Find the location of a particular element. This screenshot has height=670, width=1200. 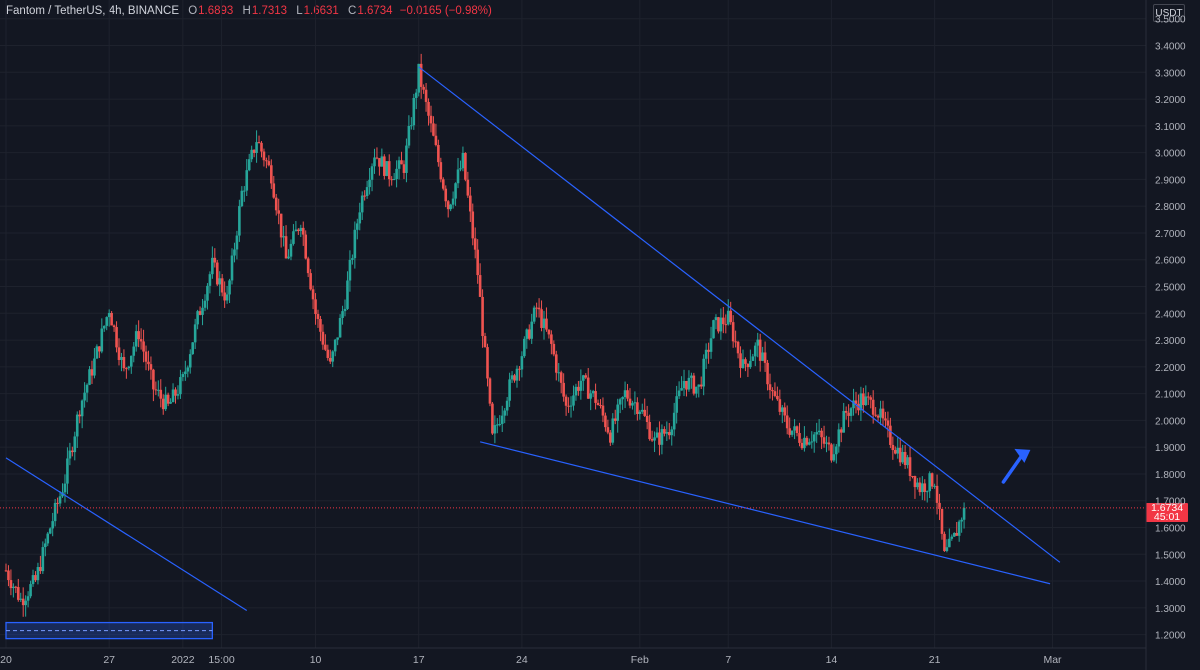

x-tick-label: 21 is located at coordinates (935, 660).